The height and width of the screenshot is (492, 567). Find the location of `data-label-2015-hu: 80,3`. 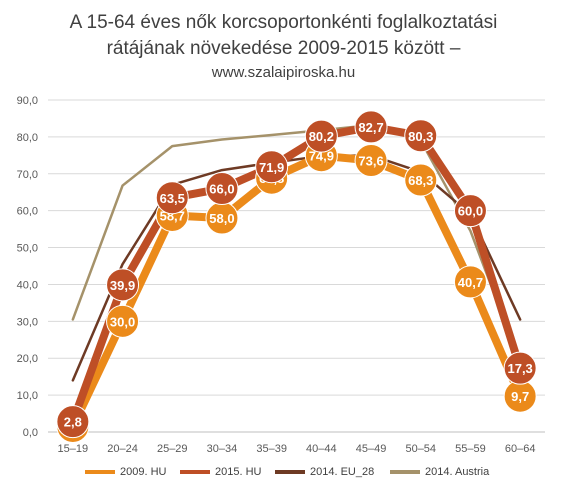

data-label-2015-hu: 80,3 is located at coordinates (420, 136).